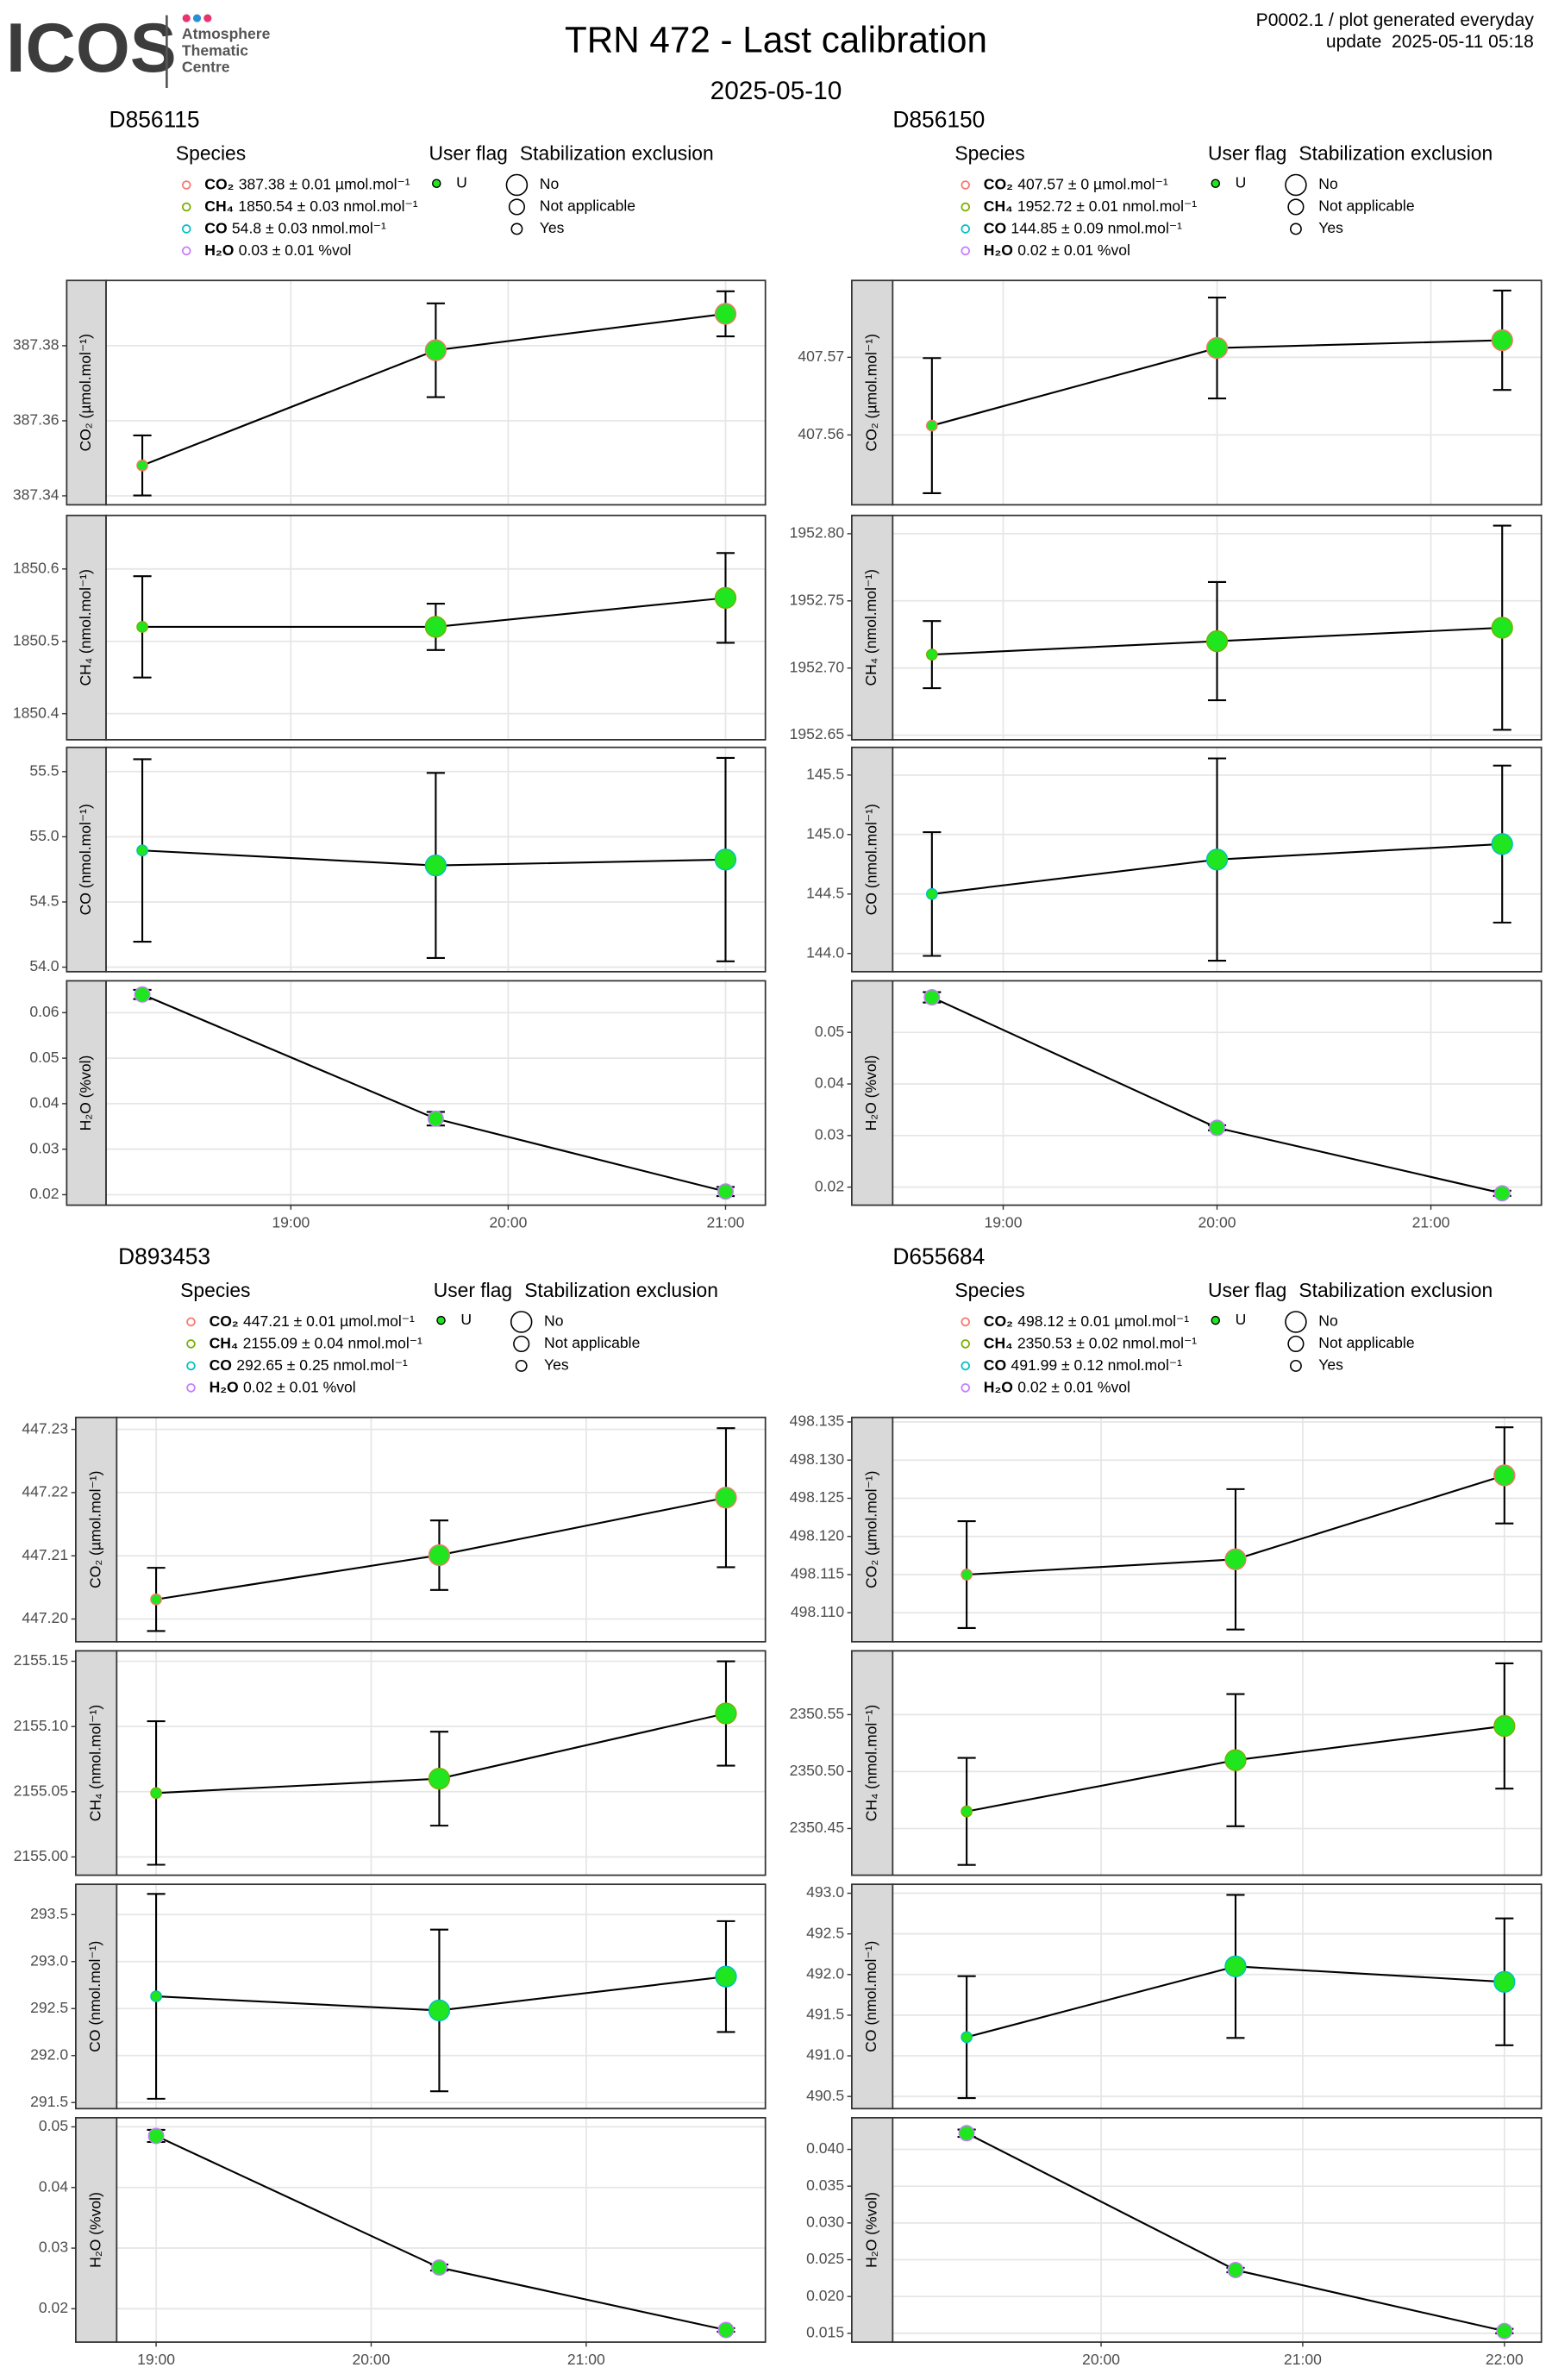 The height and width of the screenshot is (2380, 1552). Describe the element at coordinates (818, 1574) in the screenshot. I see `y-tick-label: 498.115` at that location.